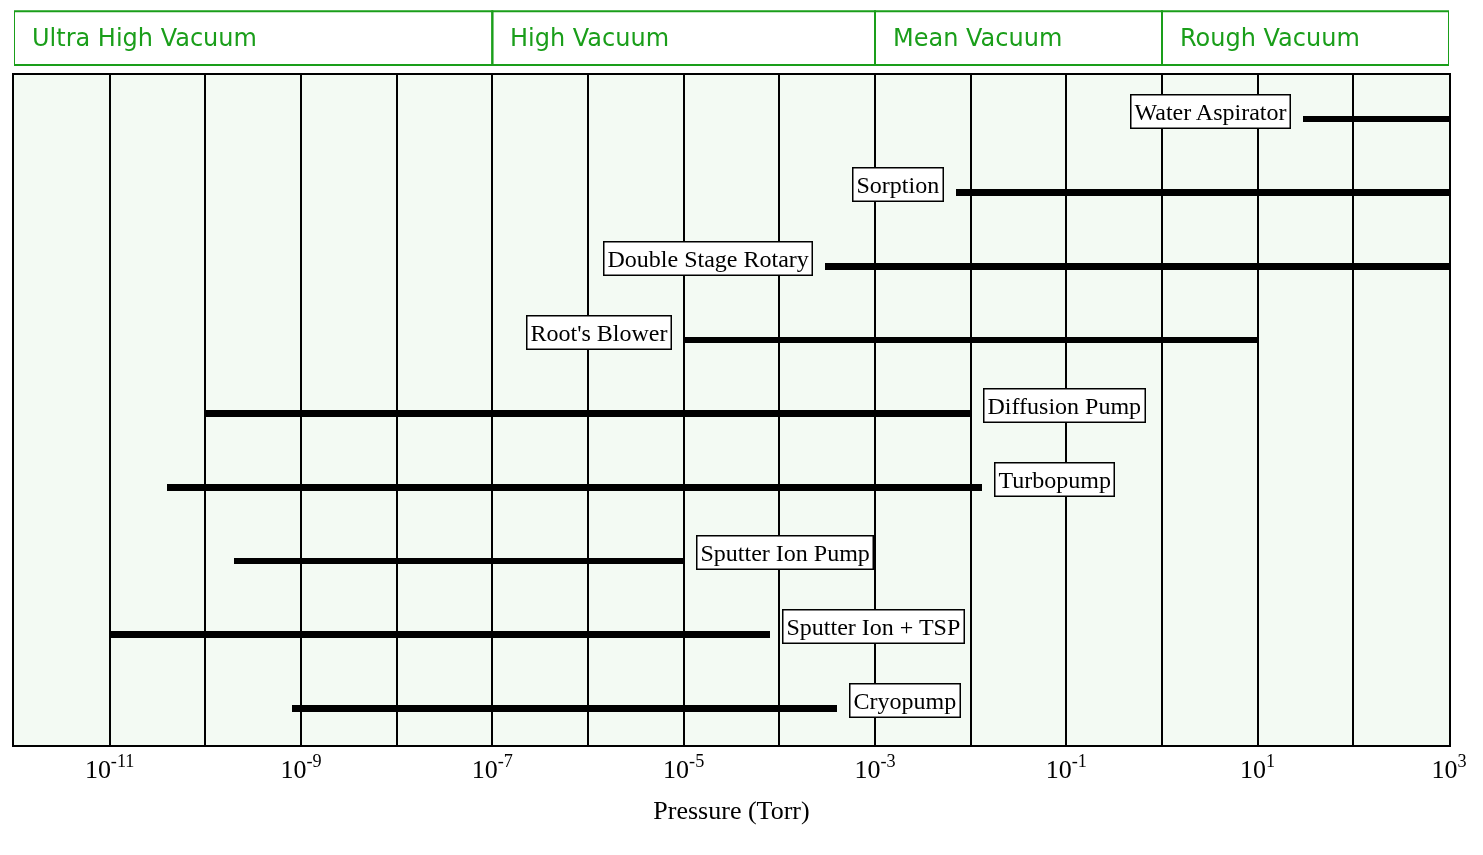 The image size is (1483, 855). What do you see at coordinates (1449, 768) in the screenshot?
I see `x-tick-label: 10$^{3}$` at bounding box center [1449, 768].